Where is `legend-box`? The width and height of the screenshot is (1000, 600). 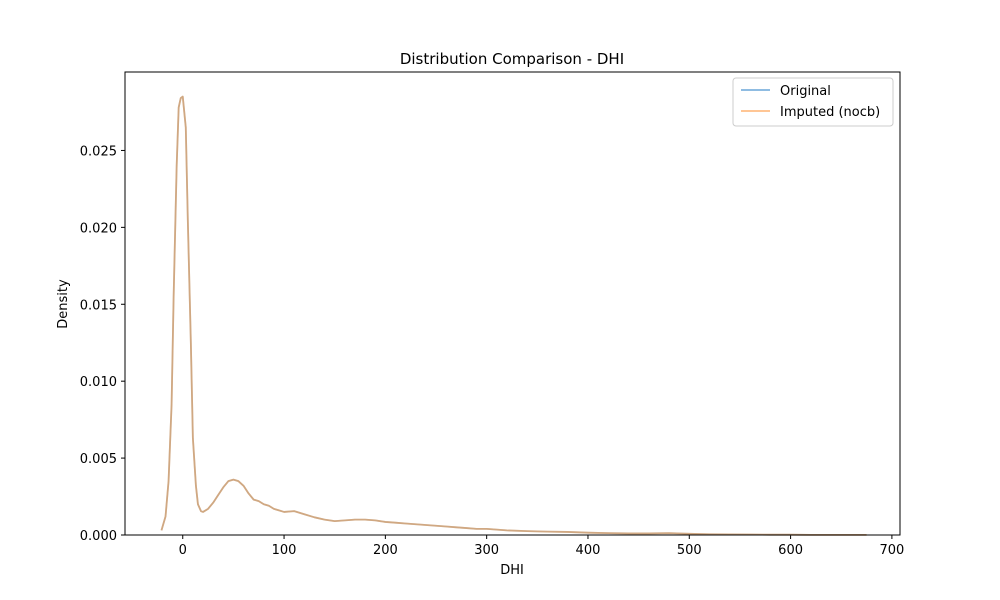
legend-box is located at coordinates (813, 102).